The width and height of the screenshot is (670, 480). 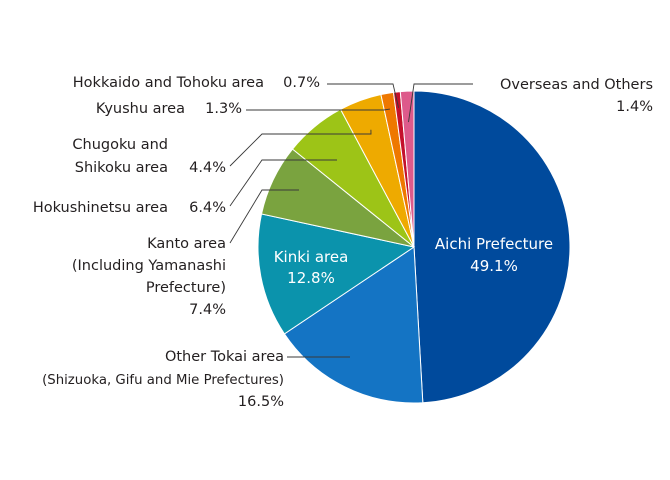 What do you see at coordinates (311, 278) in the screenshot?
I see `label-kinki-value: 12.8%` at bounding box center [311, 278].